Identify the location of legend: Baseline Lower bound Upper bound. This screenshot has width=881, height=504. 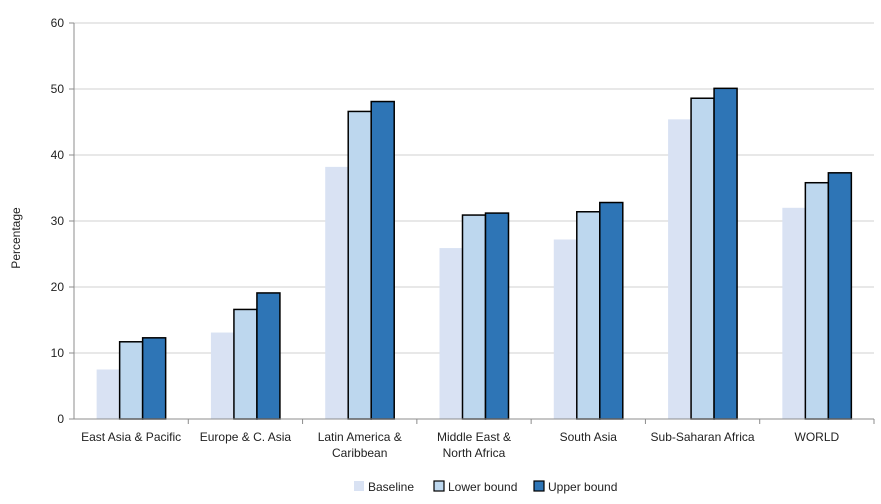
(485, 487).